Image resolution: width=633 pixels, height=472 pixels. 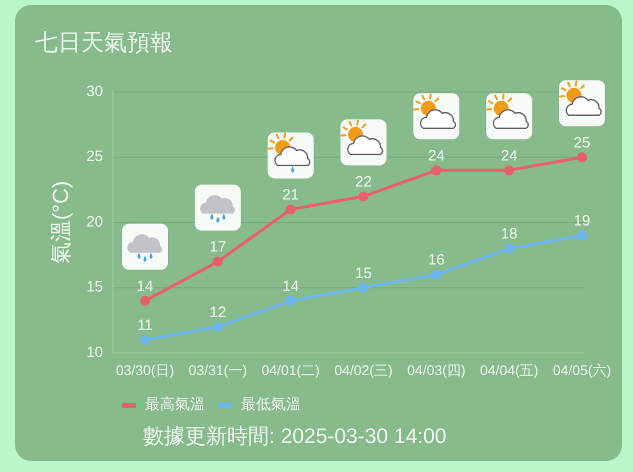 What do you see at coordinates (436, 260) in the screenshot?
I see `data-label: 16` at bounding box center [436, 260].